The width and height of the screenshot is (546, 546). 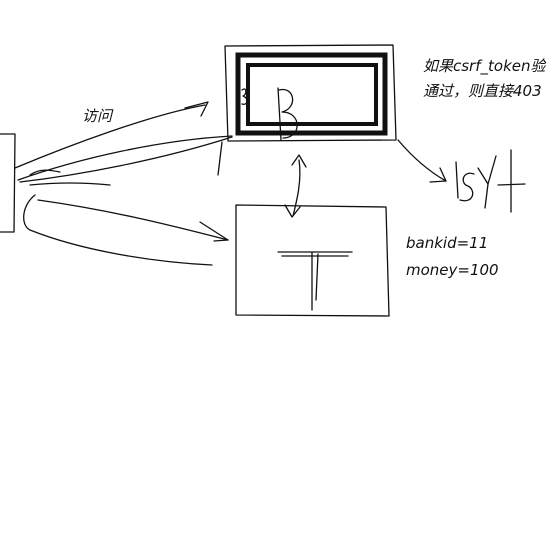 I want to click on server-b-middle-border, so click(x=311, y=94).